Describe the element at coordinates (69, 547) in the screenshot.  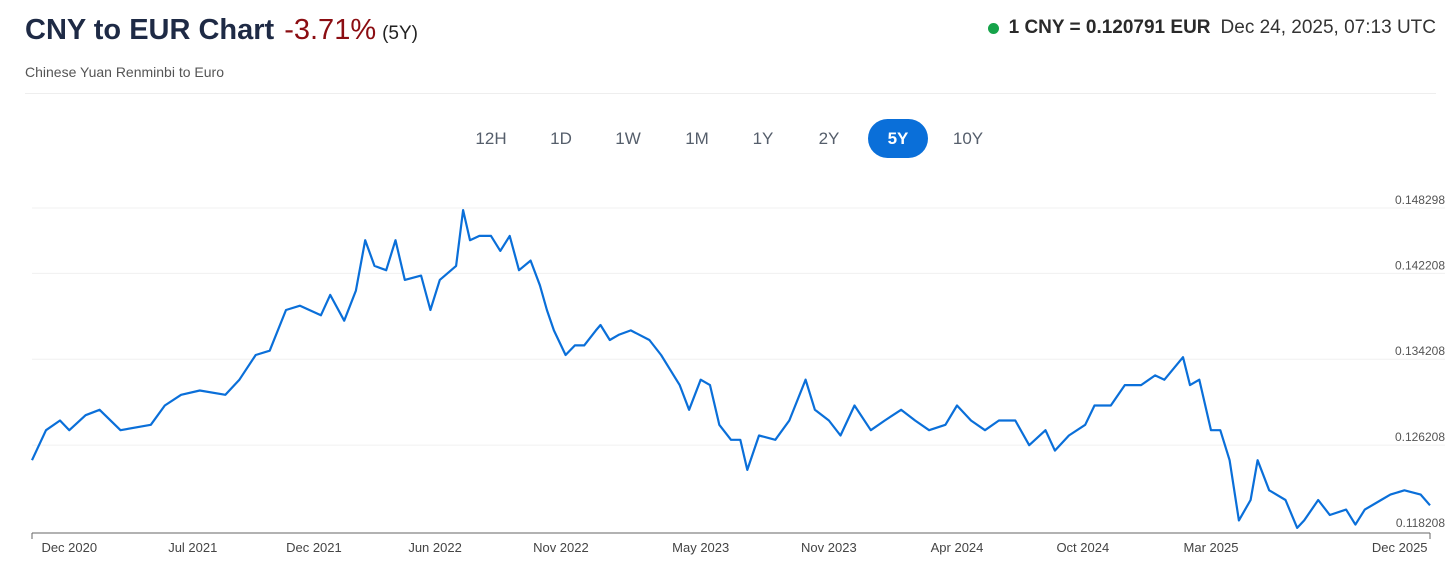
I see `x-tick-label: Dec 2020` at that location.